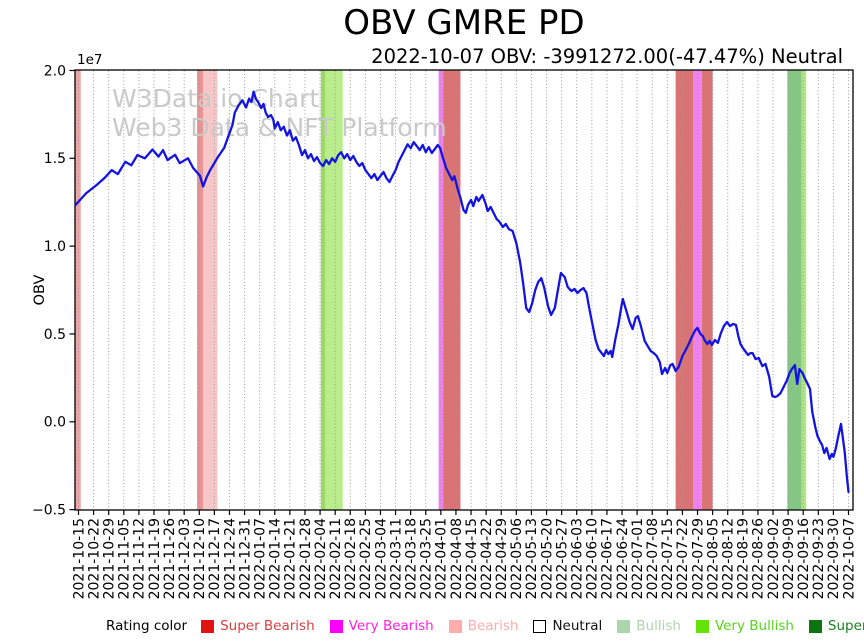 Image resolution: width=864 pixels, height=641 pixels. Describe the element at coordinates (140, 558) in the screenshot. I see `x-tick-label: 2021-11-12` at that location.